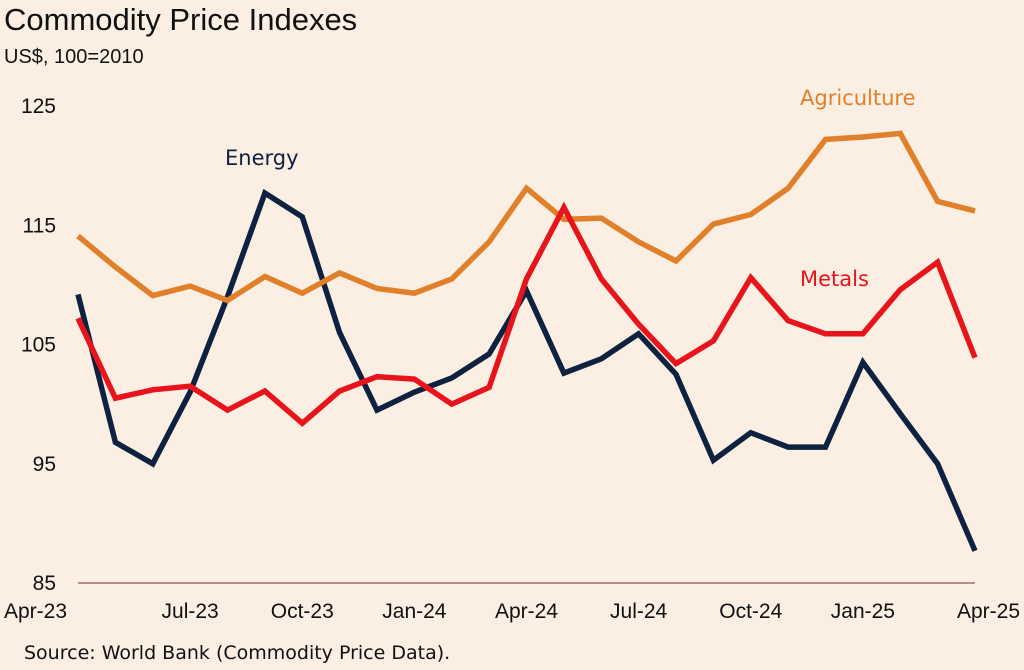 This screenshot has width=1024, height=670. What do you see at coordinates (639, 611) in the screenshot?
I see `x-tick-label: Jul-24` at bounding box center [639, 611].